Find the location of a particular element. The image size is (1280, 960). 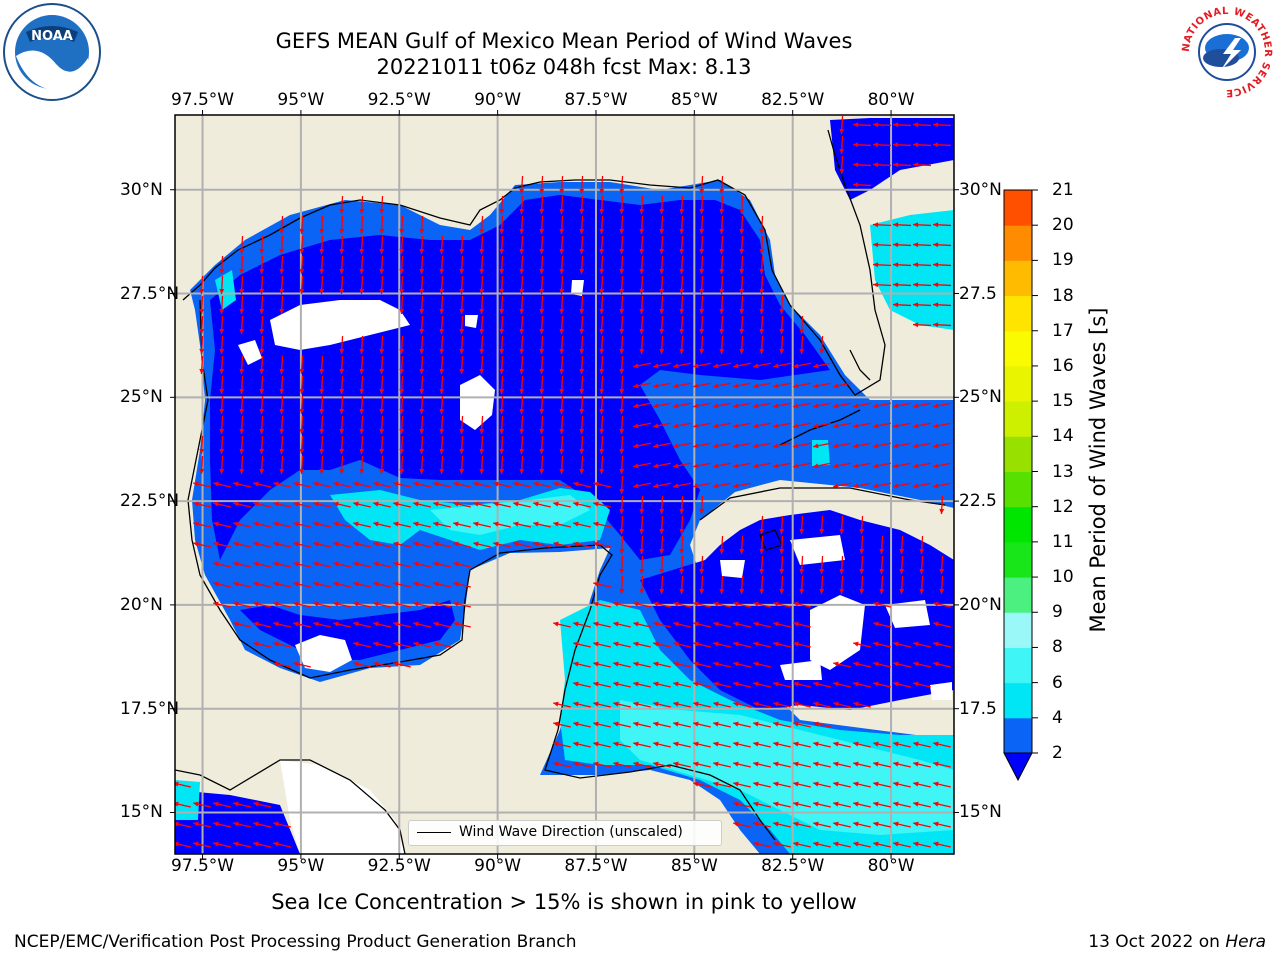

noaa-logo: NOAA is located at coordinates (52, 52).